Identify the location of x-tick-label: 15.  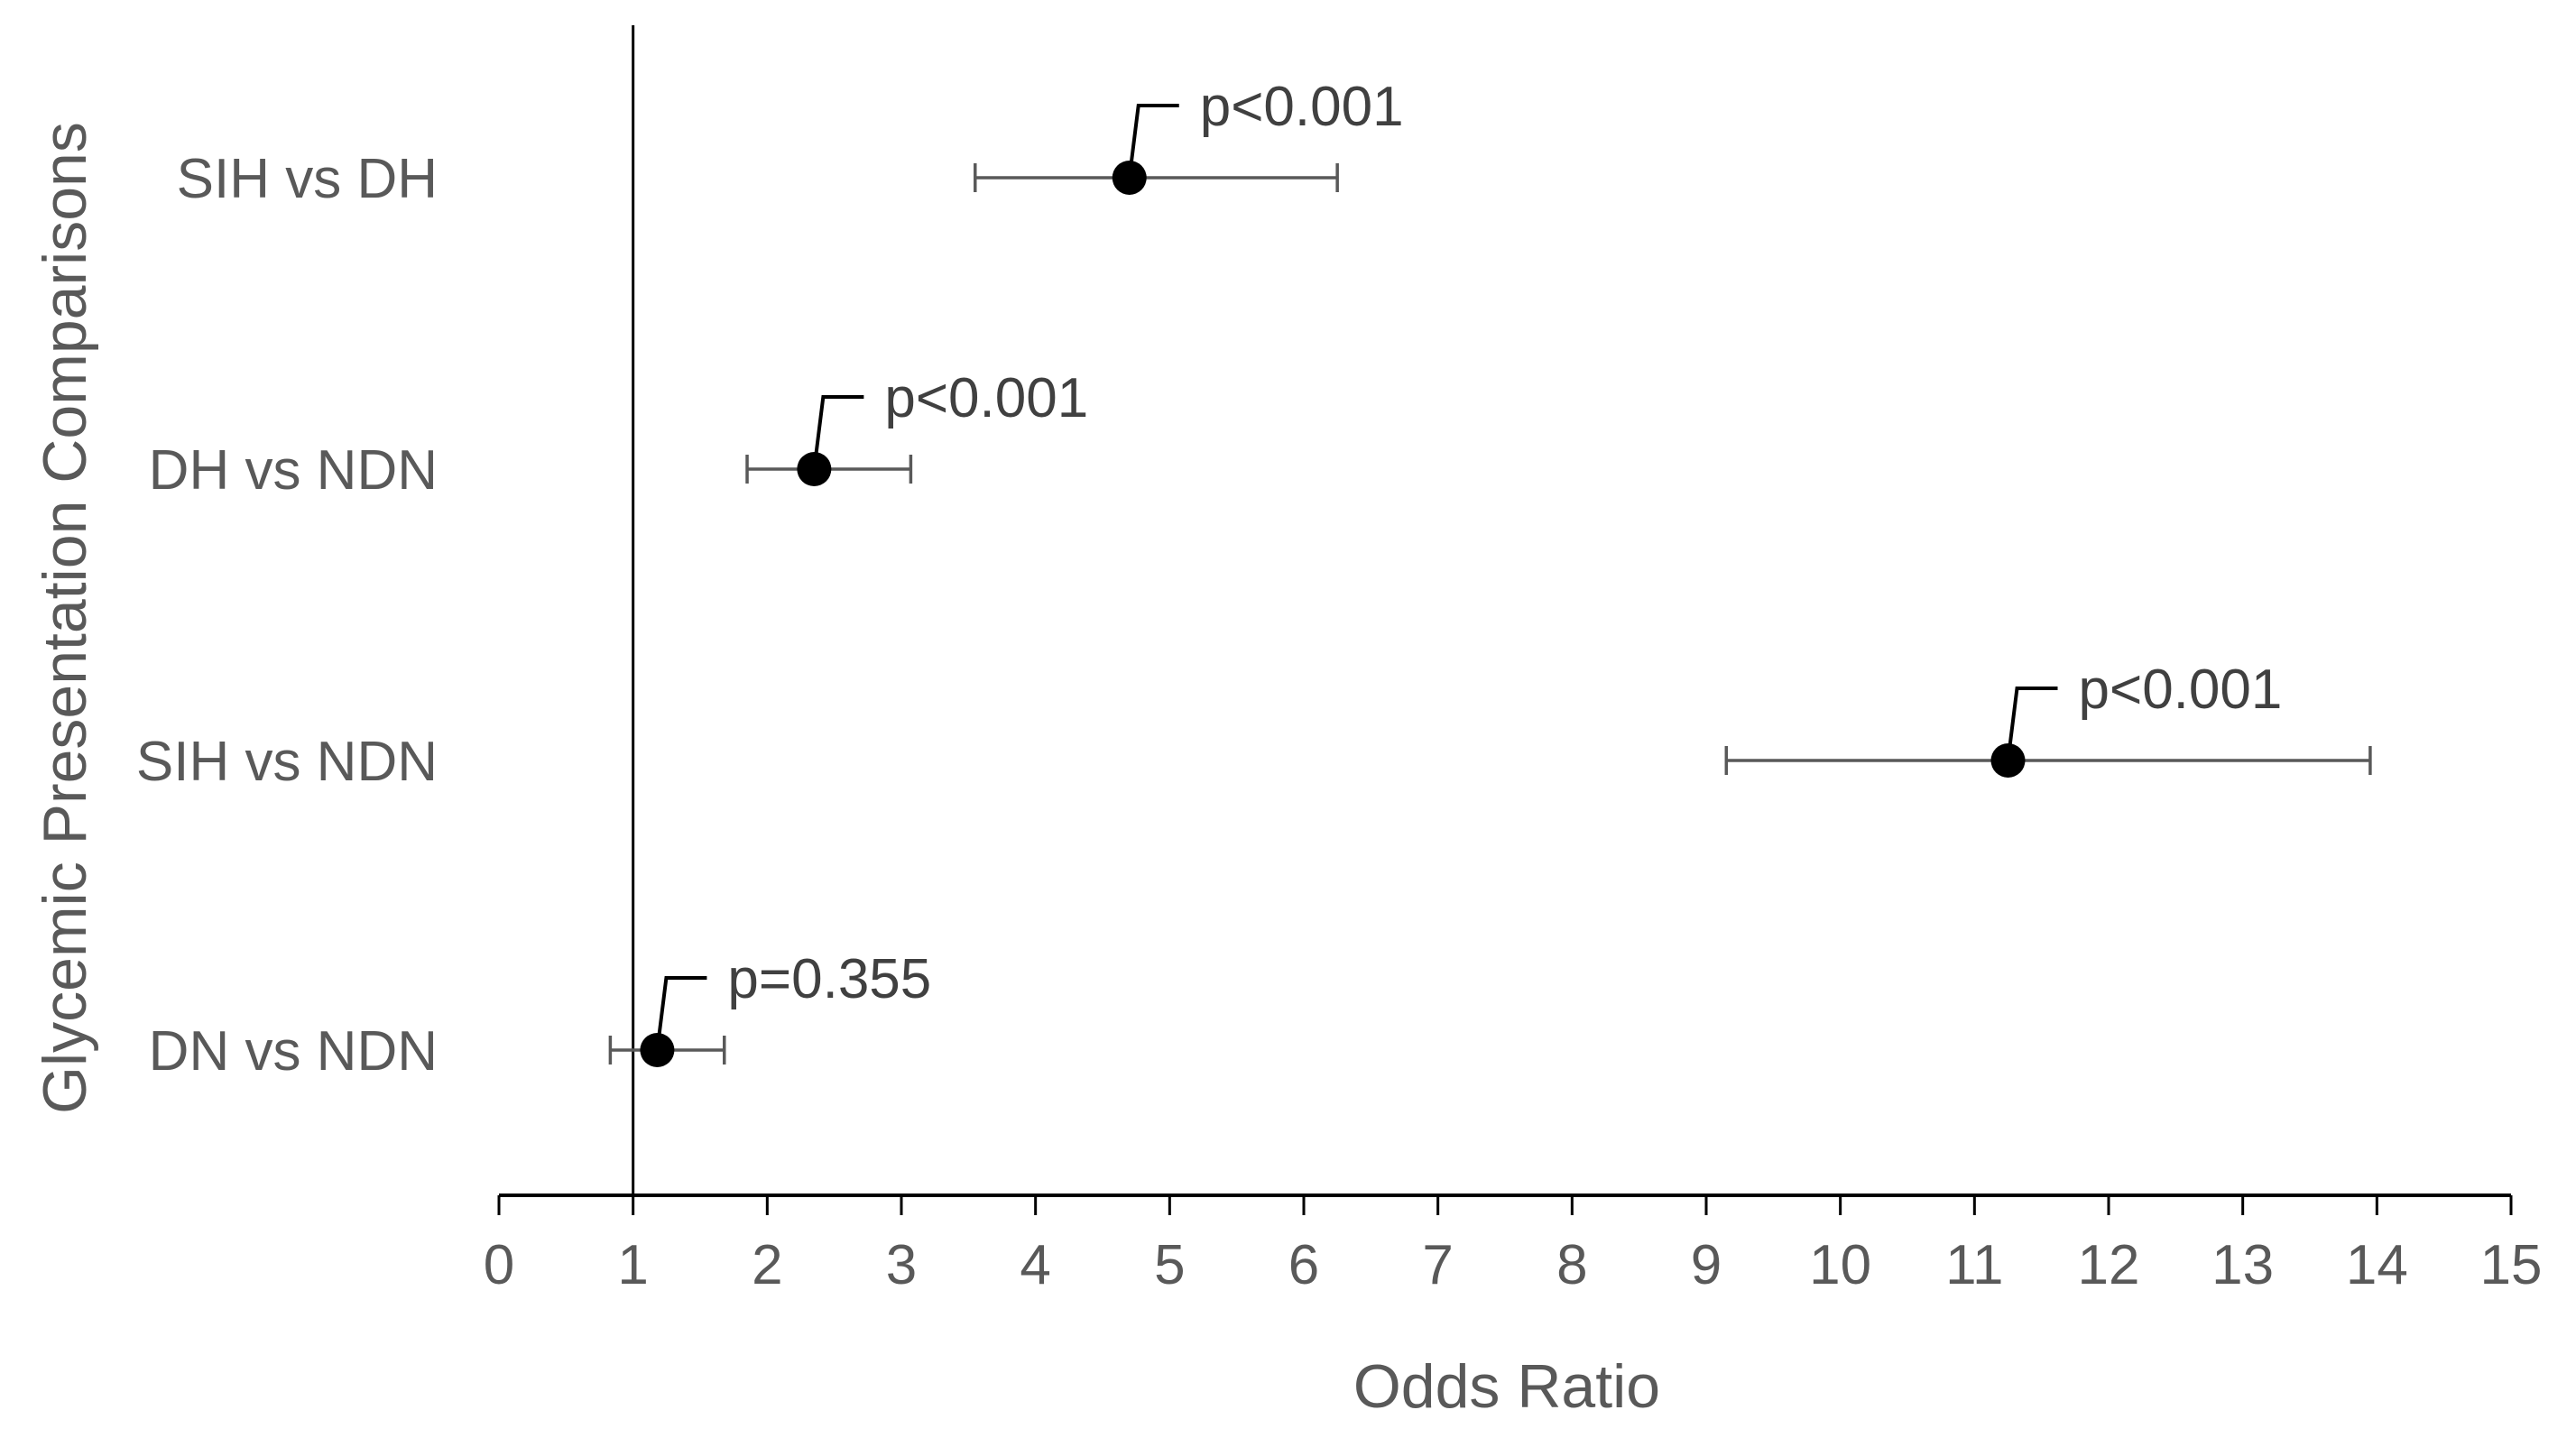
(2511, 1265).